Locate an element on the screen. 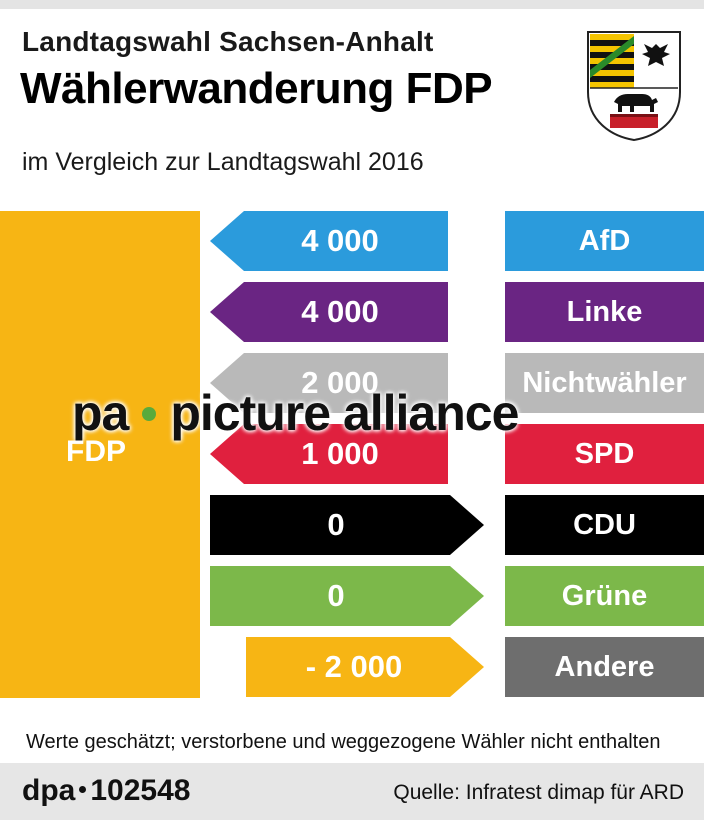 The width and height of the screenshot is (704, 820). flow-value: 1 000 is located at coordinates (340, 453).